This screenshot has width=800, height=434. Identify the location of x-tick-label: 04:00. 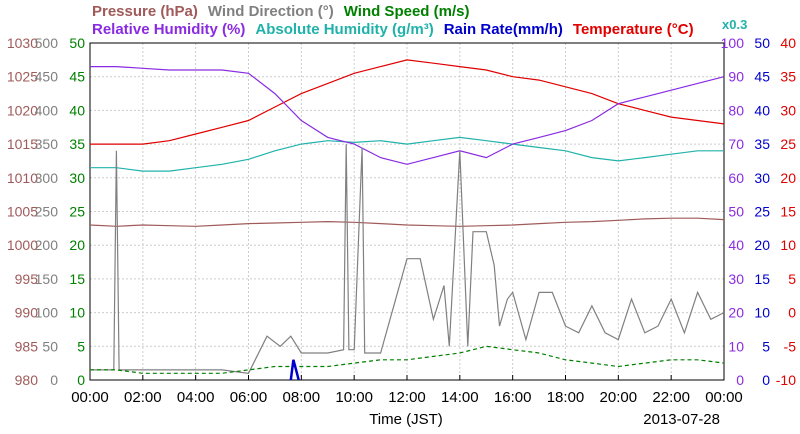
(196, 397).